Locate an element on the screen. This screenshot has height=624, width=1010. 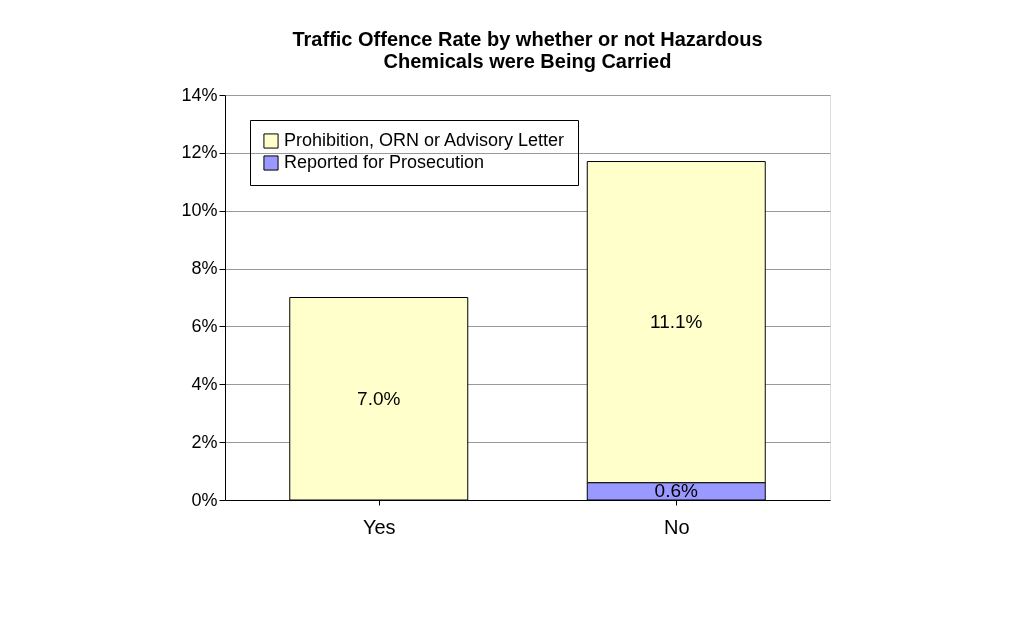
y-tick-label: 2% is located at coordinates (204, 441).